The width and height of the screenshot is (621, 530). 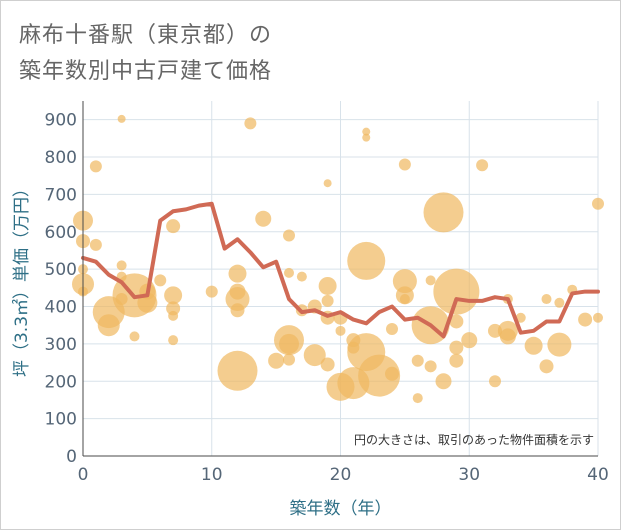 What do you see at coordinates (61, 345) in the screenshot?
I see `y-tick-label: 300` at bounding box center [61, 345].